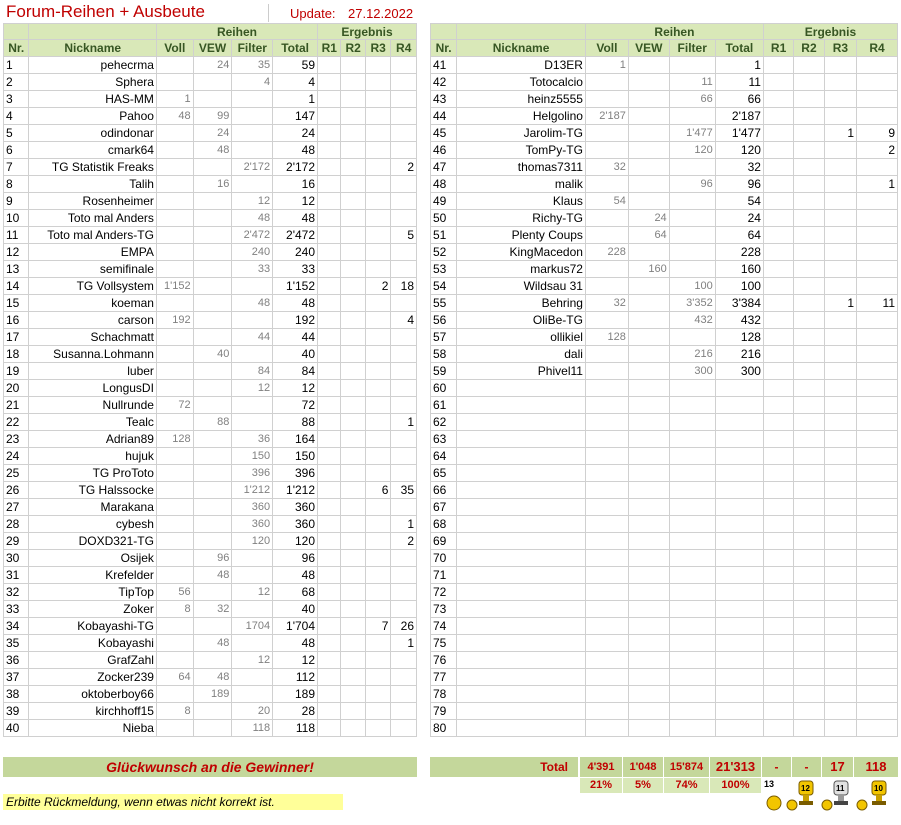 The width and height of the screenshot is (901, 825). What do you see at coordinates (443, 371) in the screenshot?
I see `cell-nr: 59` at bounding box center [443, 371].